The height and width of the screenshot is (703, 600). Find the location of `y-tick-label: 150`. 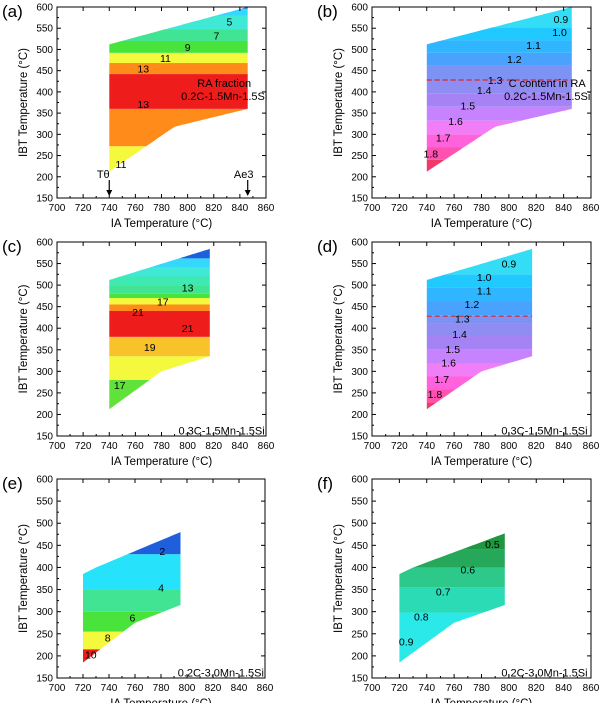

y-tick-label: 150 is located at coordinates (359, 199).